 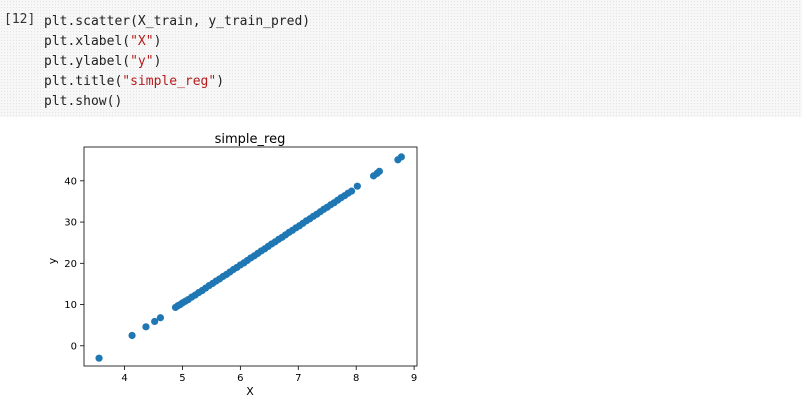 What do you see at coordinates (70, 305) in the screenshot?
I see `y-tick-label: 10` at bounding box center [70, 305].